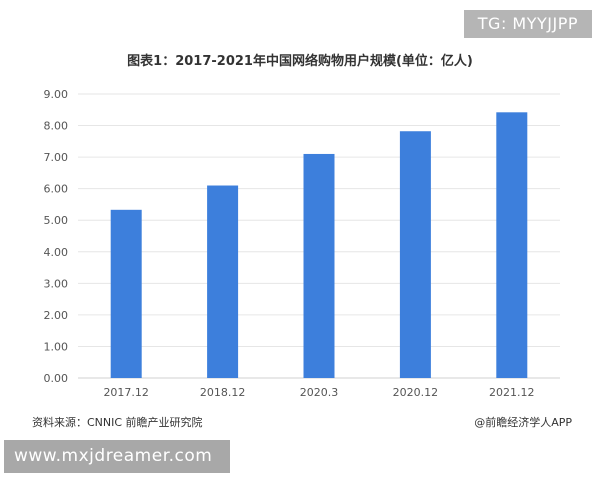 The image size is (600, 480). Describe the element at coordinates (523, 422) in the screenshot. I see `brand-note: @前瞻经济学人APP` at that location.